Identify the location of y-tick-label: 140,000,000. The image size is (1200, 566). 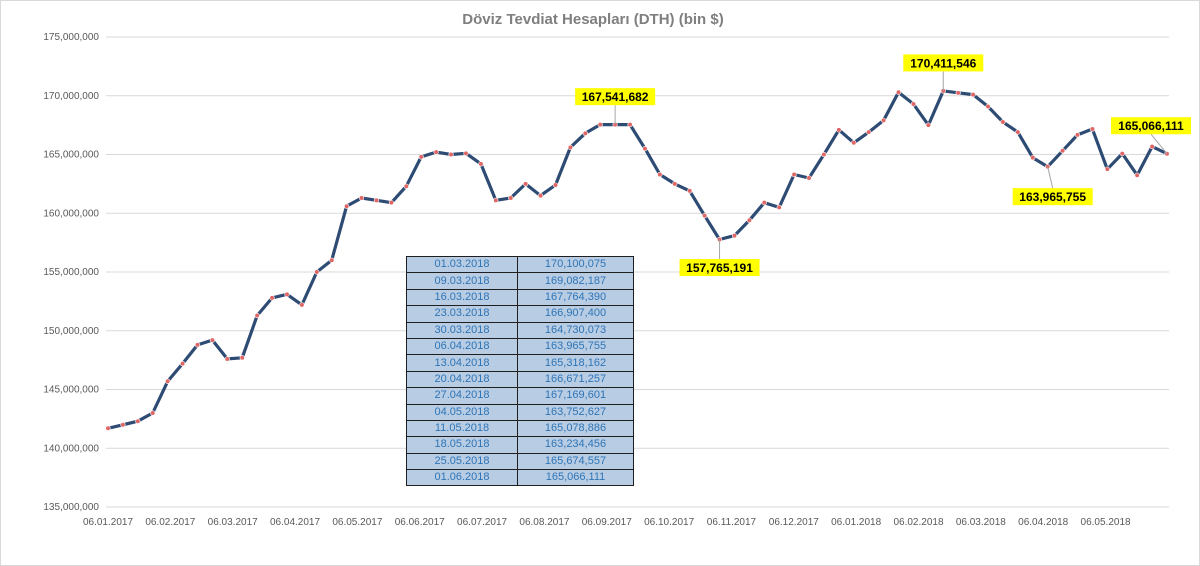
(71, 448).